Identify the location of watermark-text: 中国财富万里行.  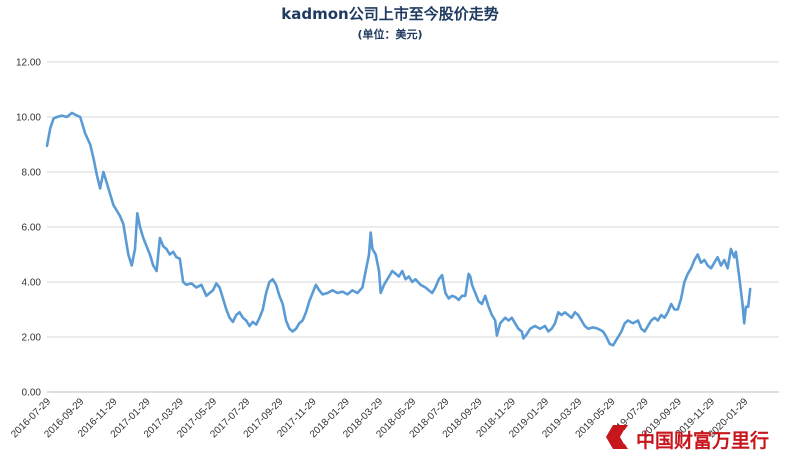
(702, 440).